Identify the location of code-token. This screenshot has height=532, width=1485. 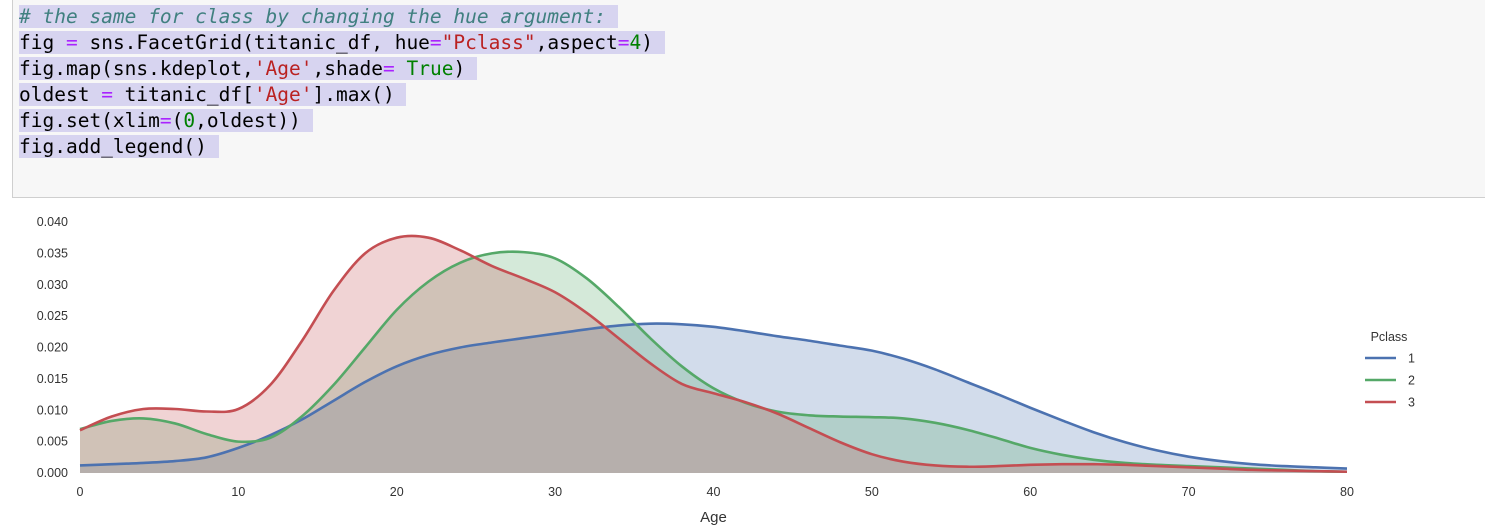
(401, 68).